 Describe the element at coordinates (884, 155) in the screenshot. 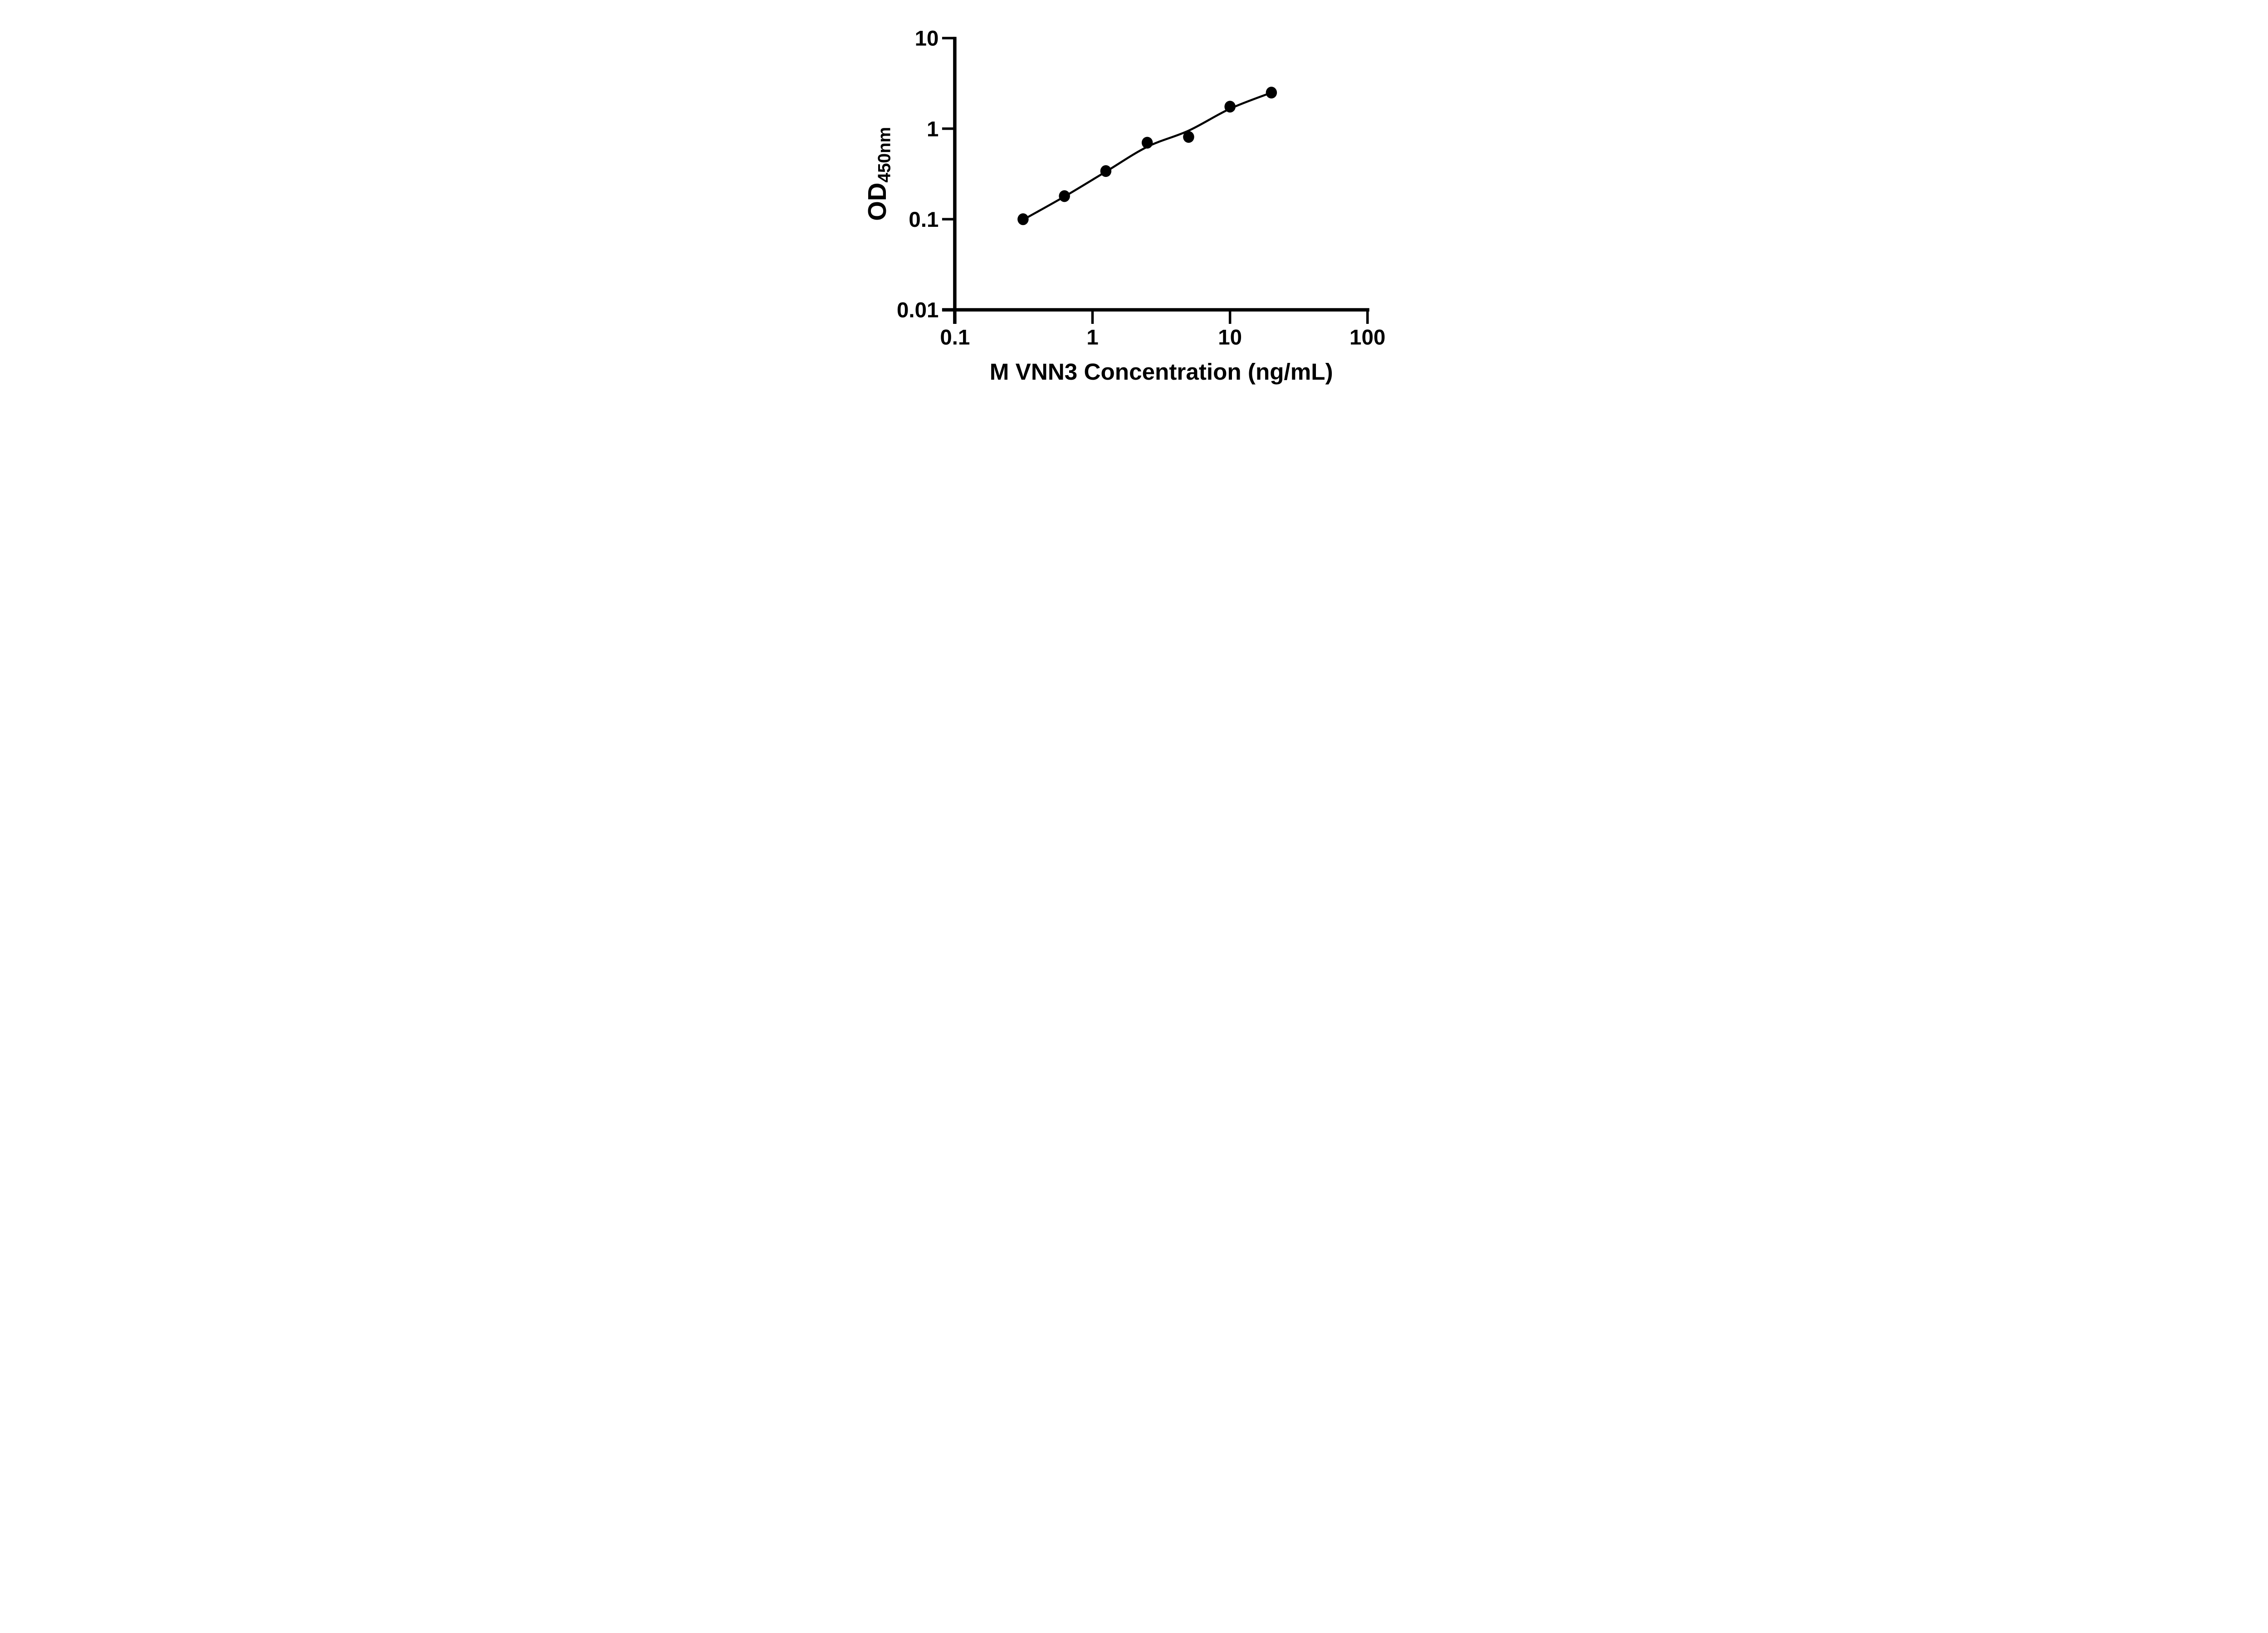

I see `y-axis-title-subscript: 450nm` at that location.